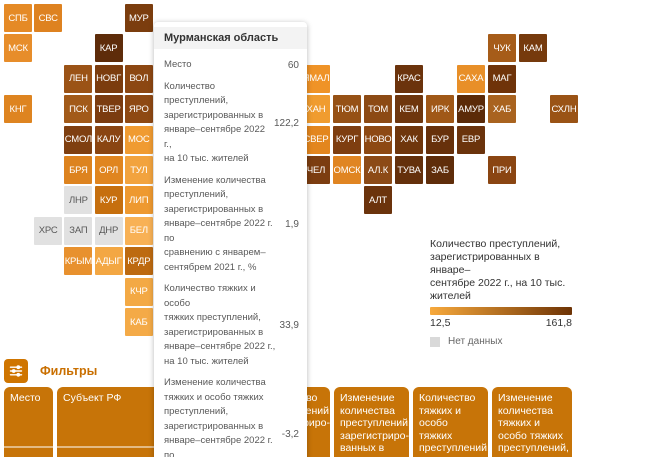  Describe the element at coordinates (378, 109) in the screenshot. I see `map-tile: ТОМ` at that location.